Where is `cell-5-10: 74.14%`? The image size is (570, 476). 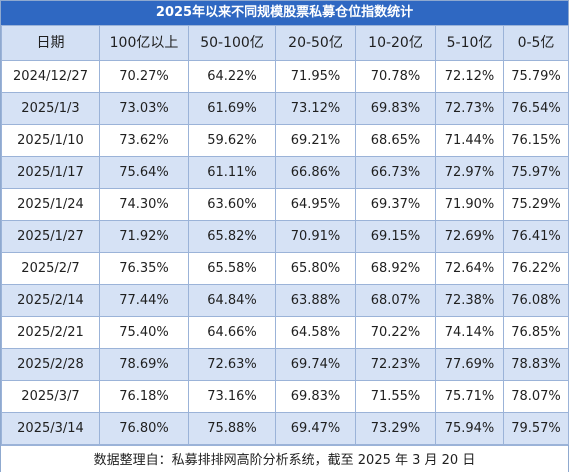 cell-5-10: 74.14% is located at coordinates (469, 332).